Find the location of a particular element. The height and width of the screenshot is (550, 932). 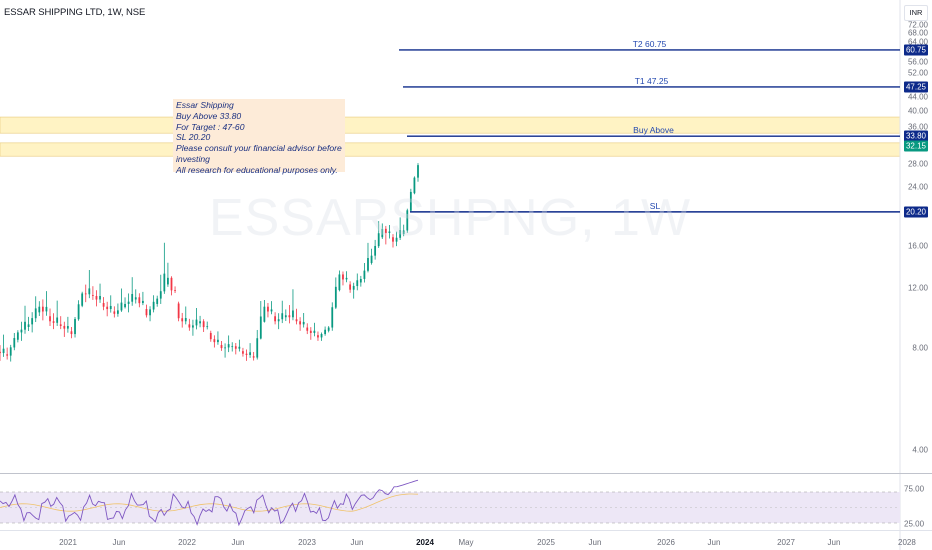

last-price-badge: 32.15 is located at coordinates (916, 146).